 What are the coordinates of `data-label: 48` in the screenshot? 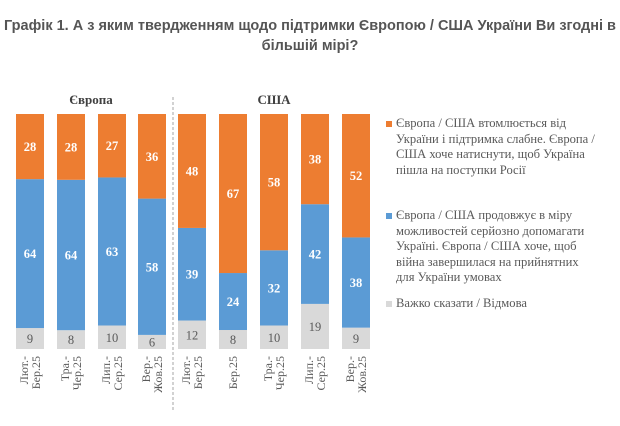 It's located at (192, 171).